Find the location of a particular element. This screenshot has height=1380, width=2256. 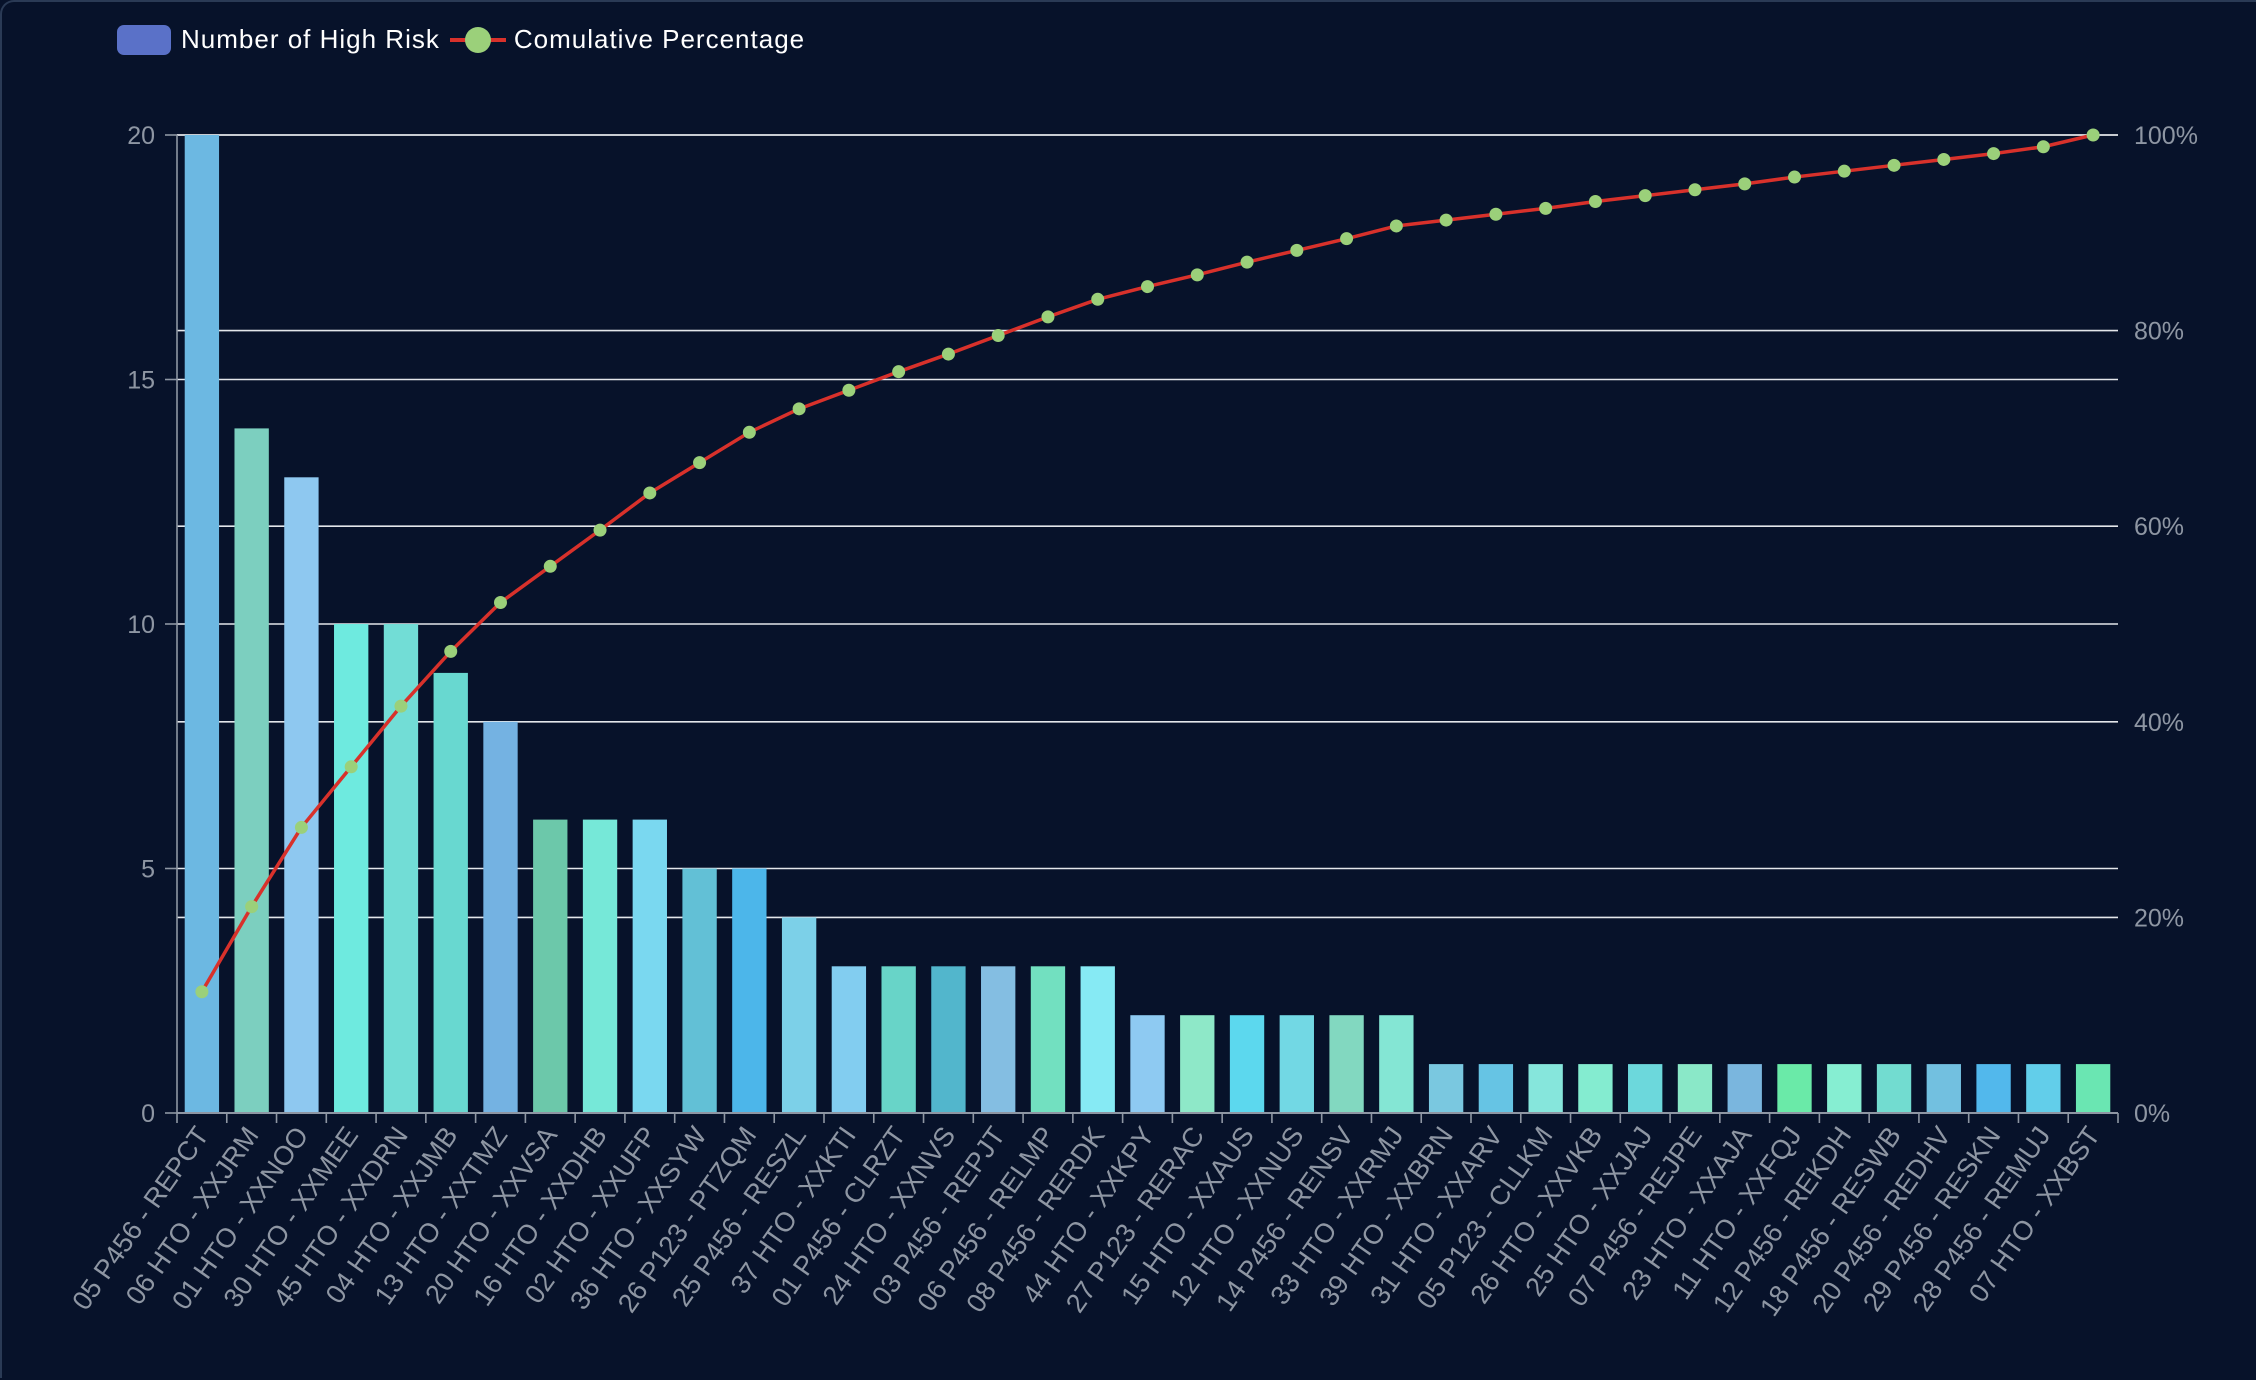

y-left-tick-label: 20 is located at coordinates (141, 136).